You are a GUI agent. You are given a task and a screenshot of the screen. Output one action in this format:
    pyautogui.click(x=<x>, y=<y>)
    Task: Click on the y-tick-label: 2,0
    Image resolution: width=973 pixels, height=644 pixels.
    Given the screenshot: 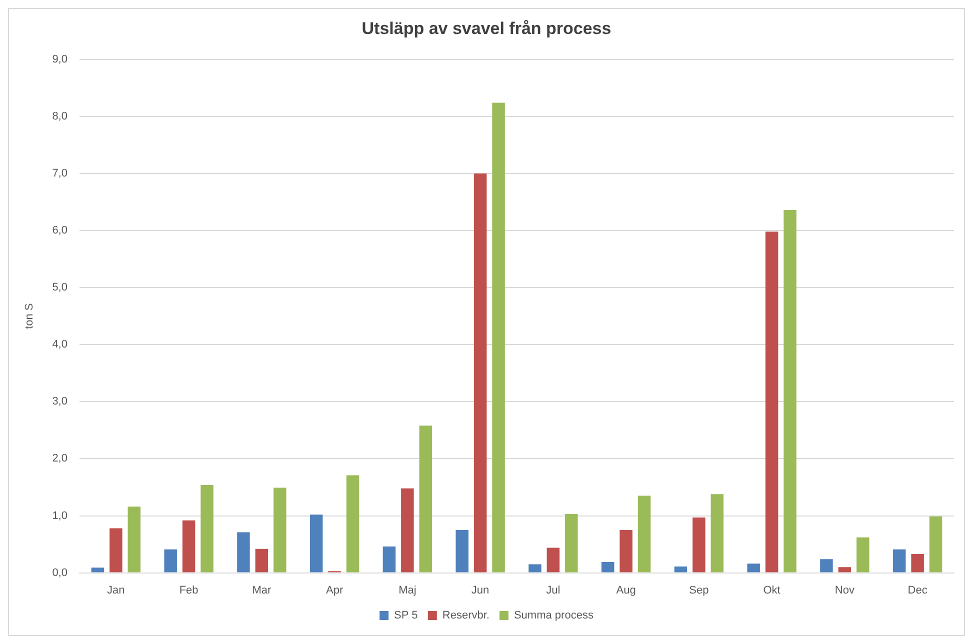 What is the action you would take?
    pyautogui.click(x=60, y=458)
    